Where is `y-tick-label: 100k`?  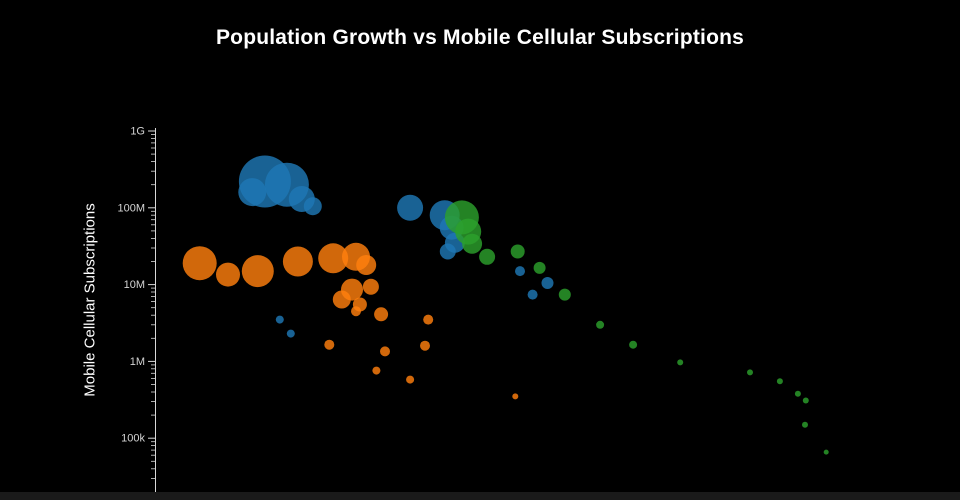
y-tick-label: 100k is located at coordinates (133, 439).